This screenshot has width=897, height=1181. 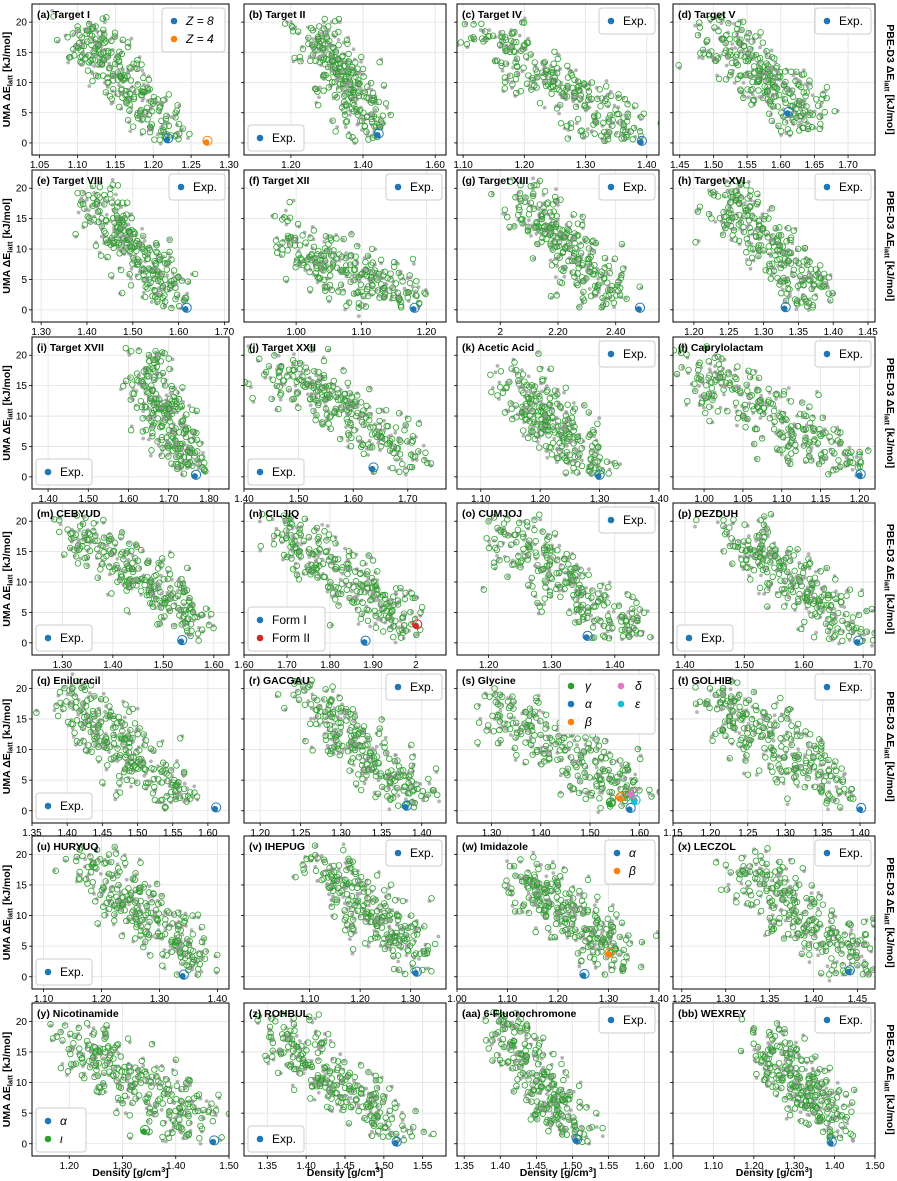 I want to click on y-tick-label: 0, so click(x=24, y=143).